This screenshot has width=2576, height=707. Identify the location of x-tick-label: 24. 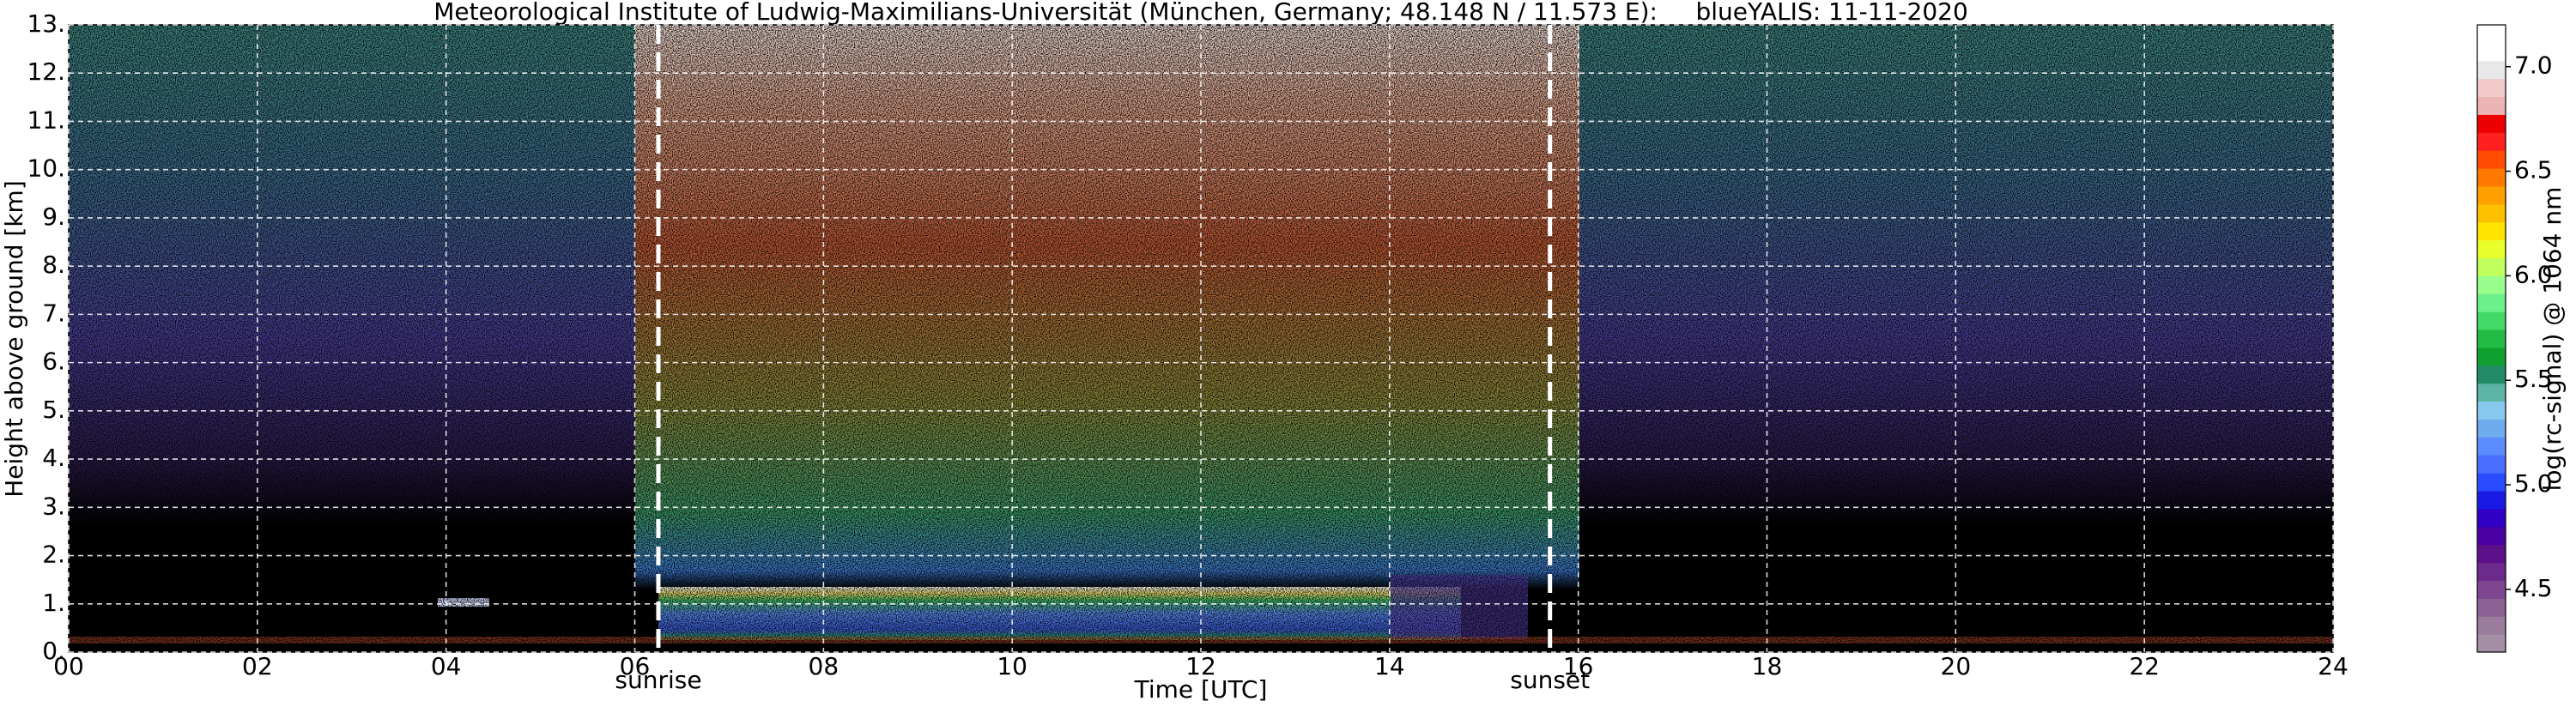
(2333, 666).